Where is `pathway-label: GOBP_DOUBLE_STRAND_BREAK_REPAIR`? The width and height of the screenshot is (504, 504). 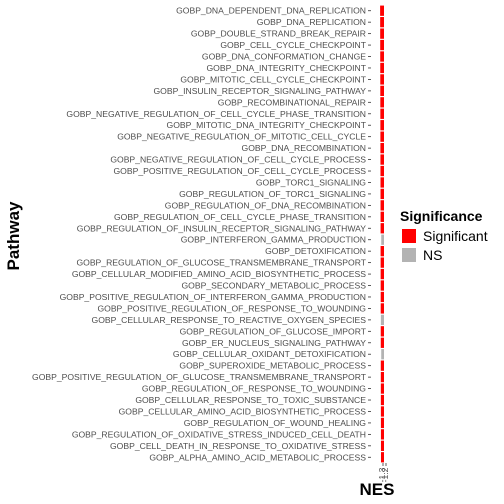 pathway-label: GOBP_DOUBLE_STRAND_BREAK_REPAIR is located at coordinates (278, 34).